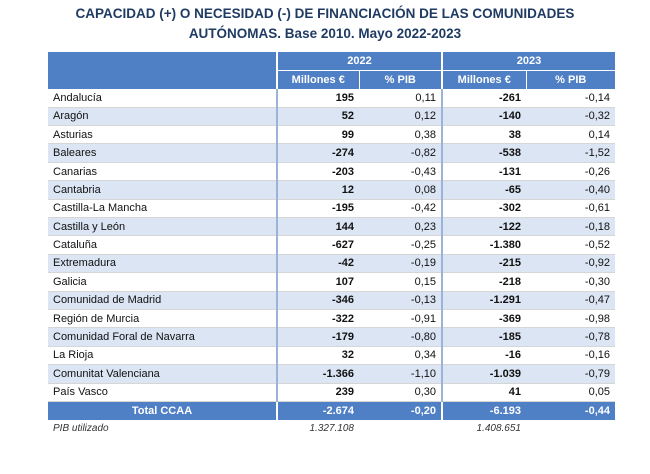 This screenshot has width=650, height=474. I want to click on table-row: Andalucía 195 0,11 -261 -0,14, so click(331, 98).